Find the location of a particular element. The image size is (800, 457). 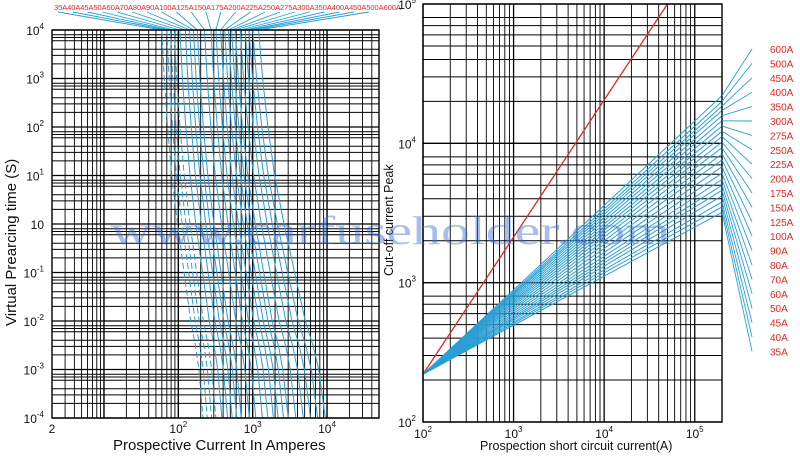

left-leader-225A is located at coordinates (237, 21).